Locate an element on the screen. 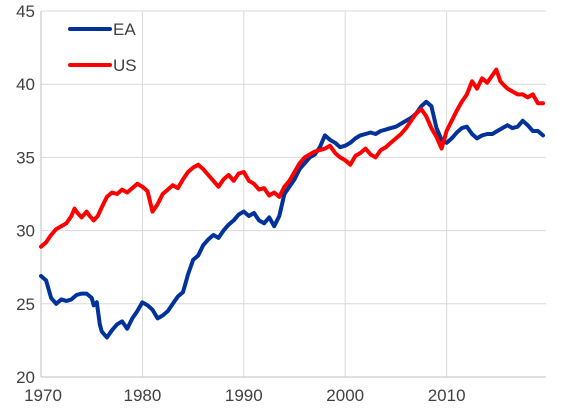 The height and width of the screenshot is (412, 577). x-tick-label: 1990 is located at coordinates (244, 395).